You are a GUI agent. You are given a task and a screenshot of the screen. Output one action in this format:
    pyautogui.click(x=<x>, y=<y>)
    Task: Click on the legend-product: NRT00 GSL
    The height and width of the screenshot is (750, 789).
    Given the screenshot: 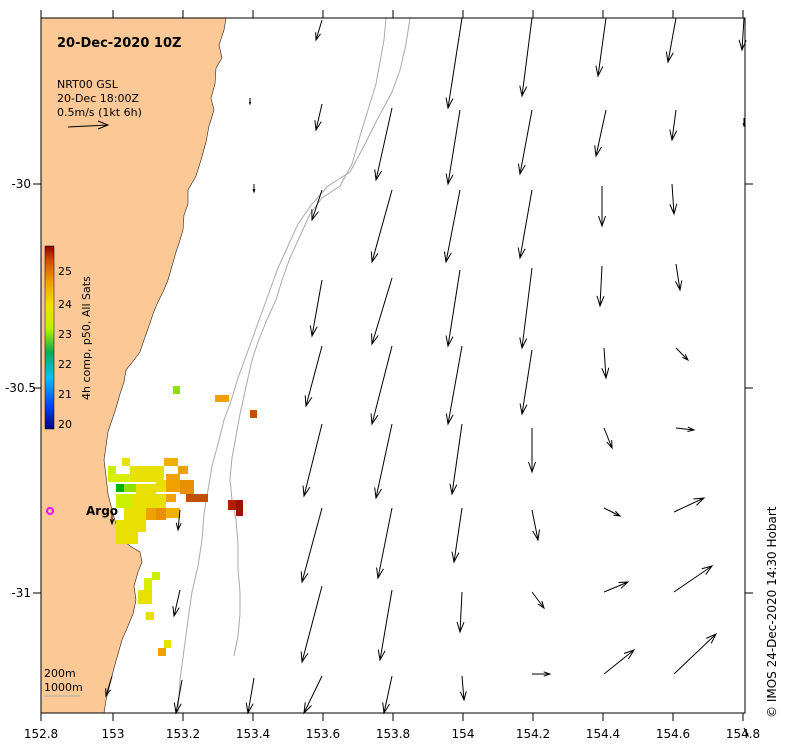 What is the action you would take?
    pyautogui.click(x=88, y=84)
    